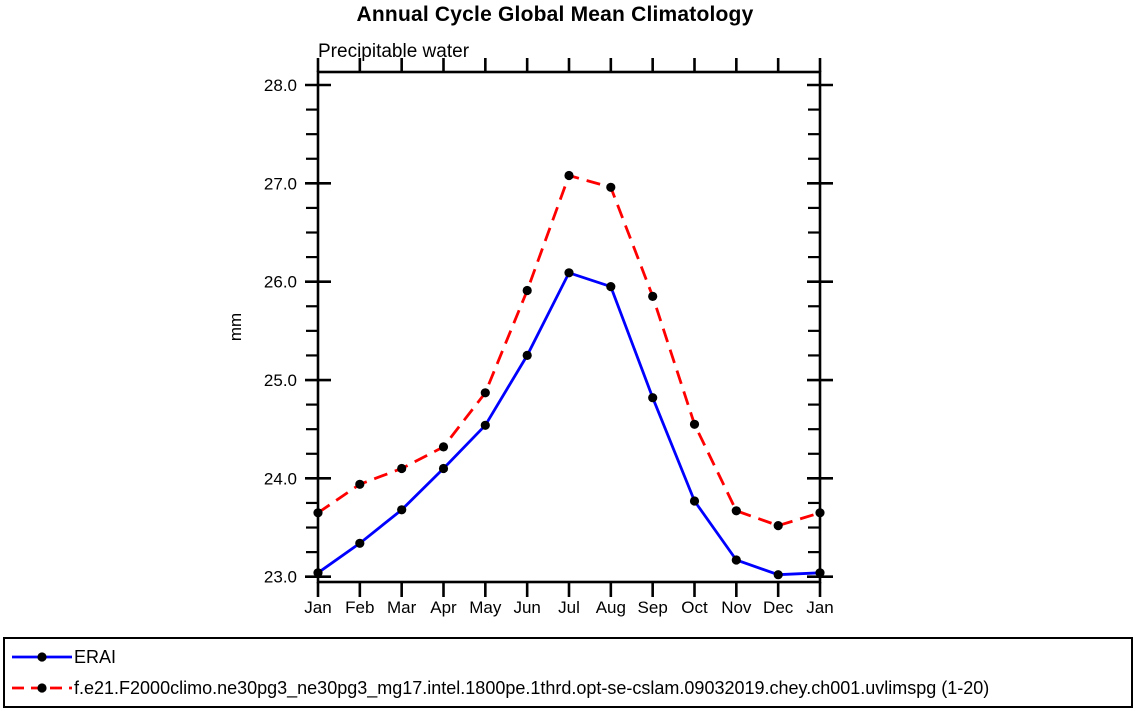 This screenshot has height=712, width=1138. I want to click on y-tick-label: 28.0, so click(280, 85).